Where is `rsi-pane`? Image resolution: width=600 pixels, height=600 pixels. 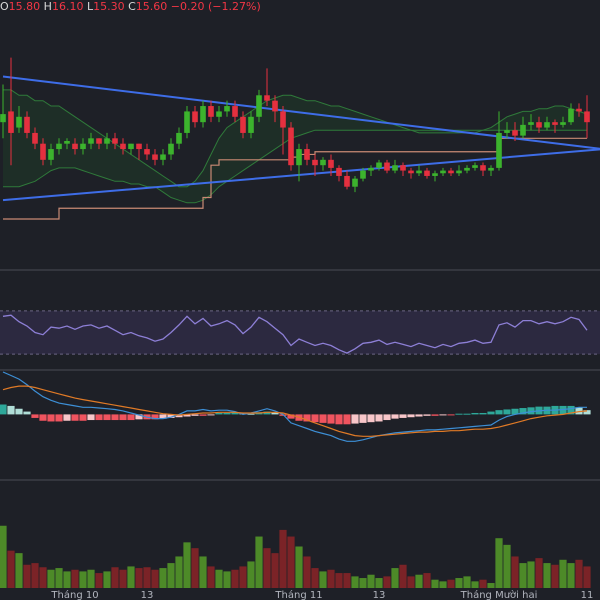
rsi-pane is located at coordinates (300, 332).